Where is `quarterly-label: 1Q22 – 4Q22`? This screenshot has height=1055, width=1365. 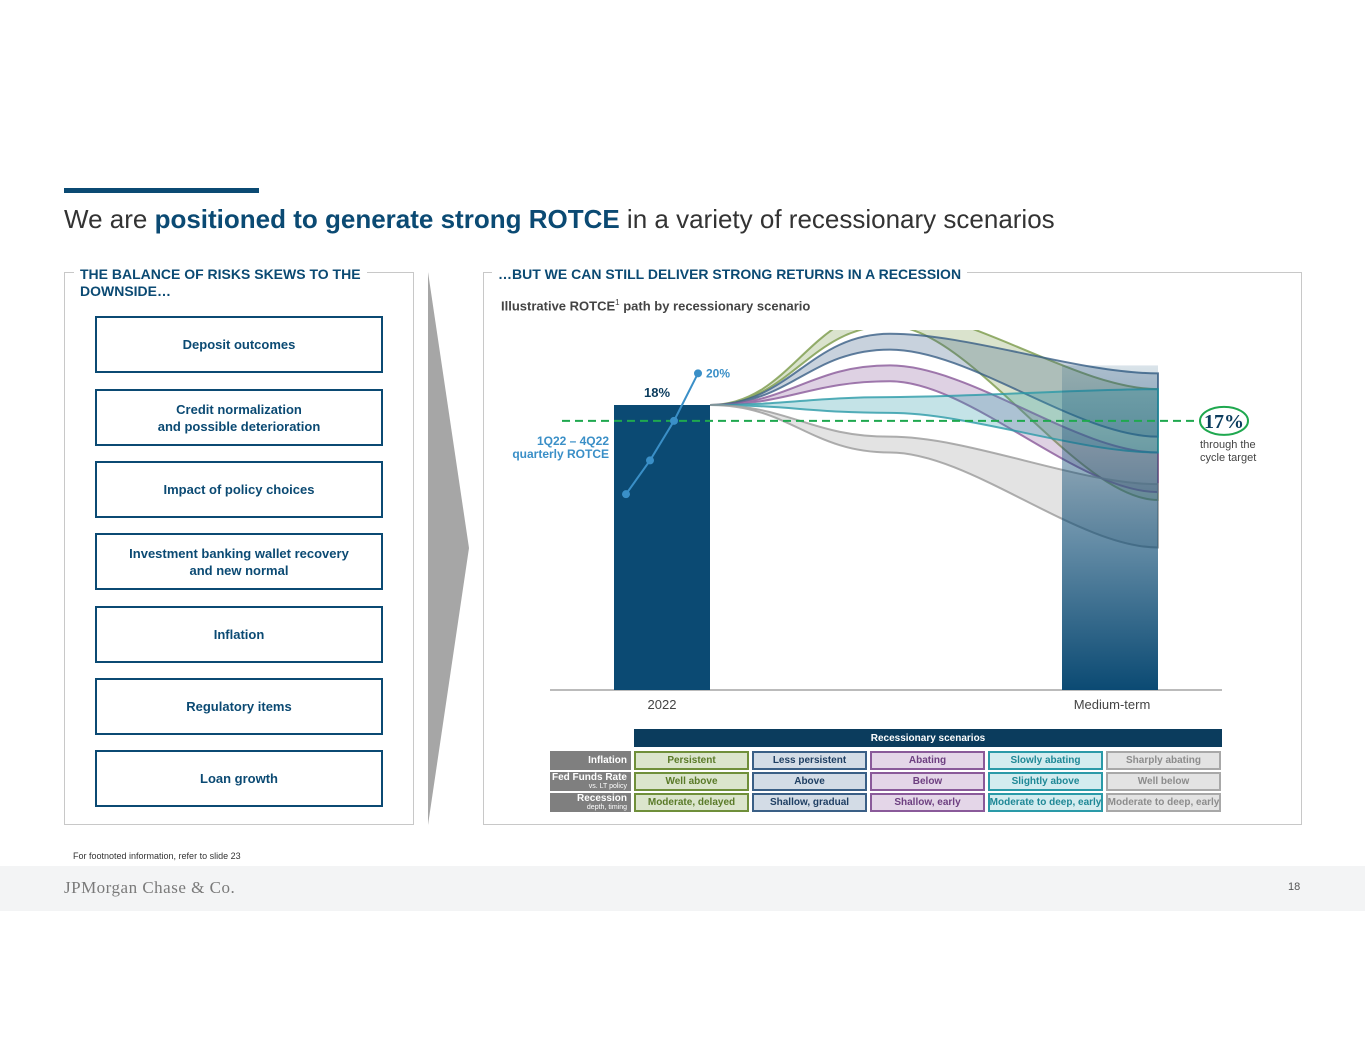
quarterly-label: 1Q22 – 4Q22 is located at coordinates (573, 441).